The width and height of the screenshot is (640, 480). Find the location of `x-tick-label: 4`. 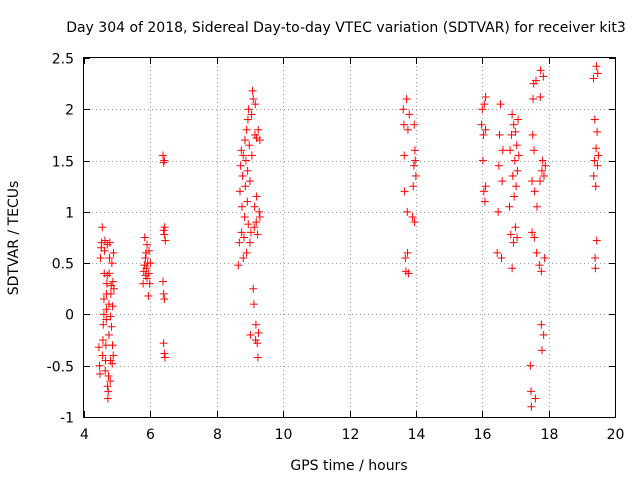

x-tick-label: 4 is located at coordinates (84, 435).